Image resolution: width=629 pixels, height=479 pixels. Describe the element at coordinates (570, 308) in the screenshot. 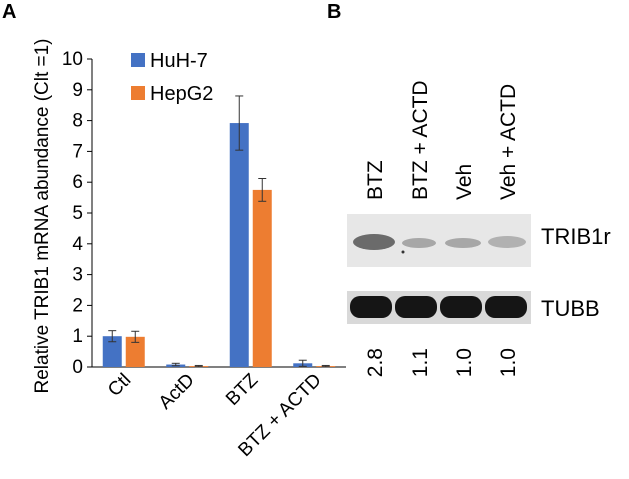

I see `tubb-row-label: TUBB` at that location.